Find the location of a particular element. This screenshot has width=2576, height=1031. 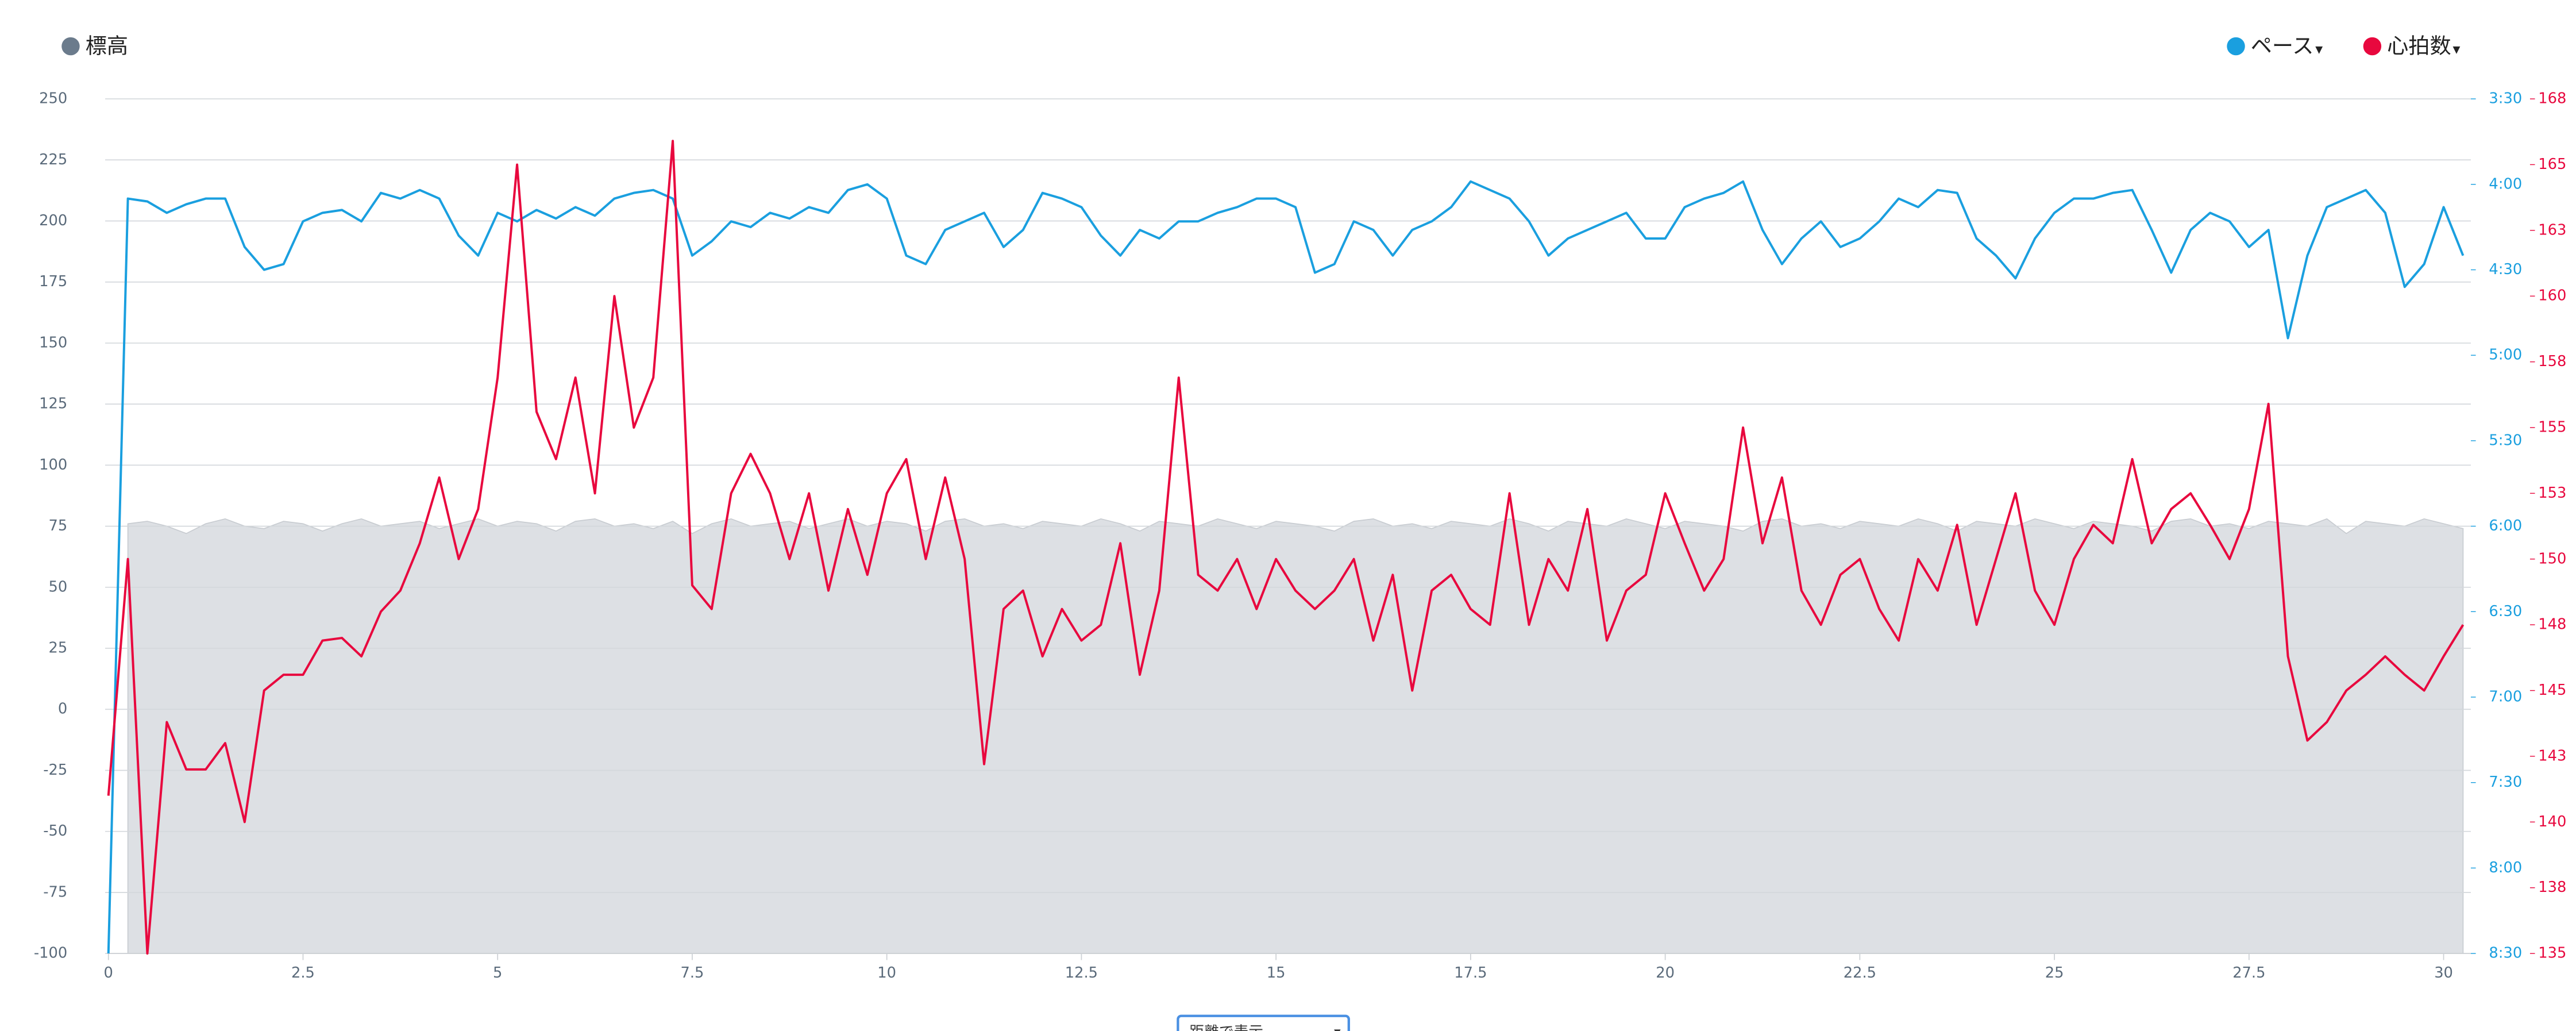

y-tick-label: 200 is located at coordinates (53, 220).